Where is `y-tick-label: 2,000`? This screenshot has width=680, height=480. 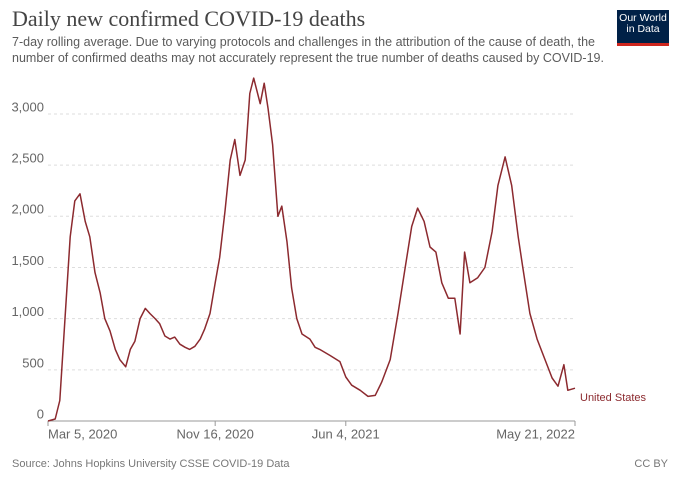
y-tick-label: 2,000 is located at coordinates (27, 209).